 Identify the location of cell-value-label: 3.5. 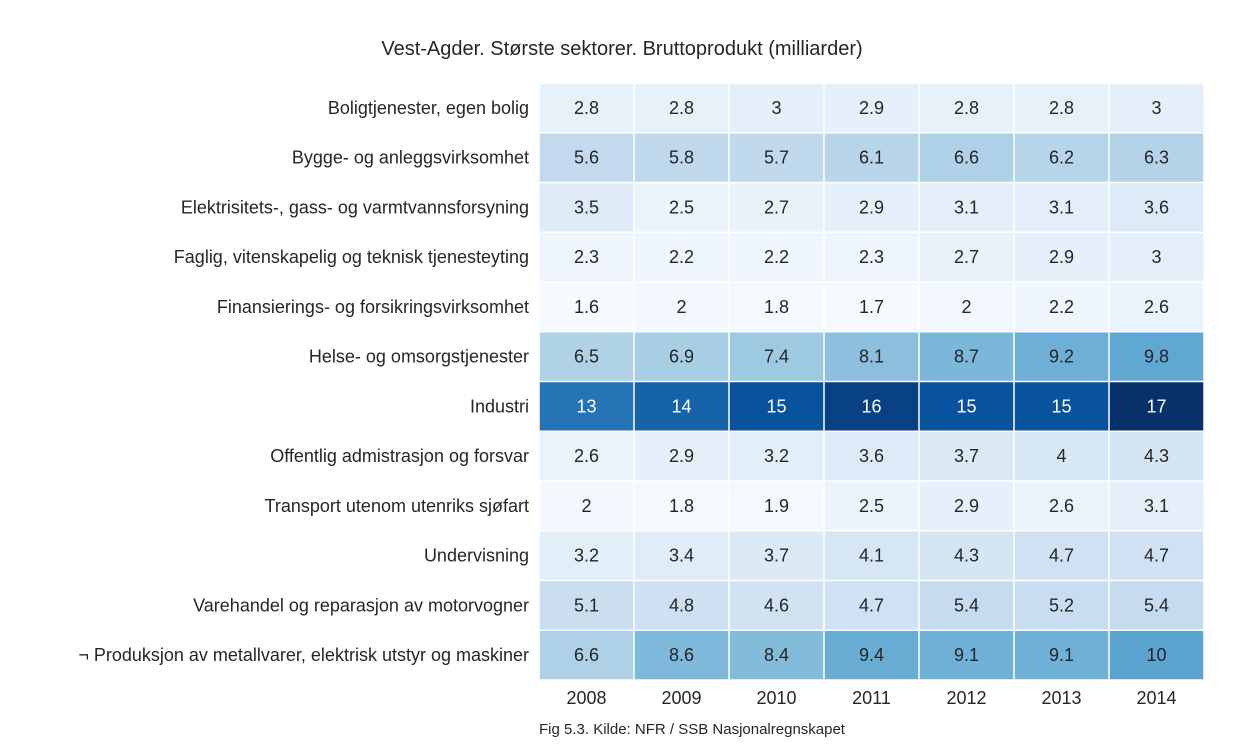
(586, 207).